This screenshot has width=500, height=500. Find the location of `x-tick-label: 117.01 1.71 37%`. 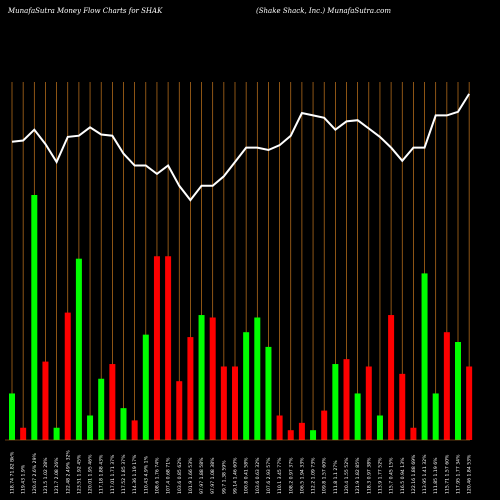

x-tick-label: 117.01 1.71 37% is located at coordinates (113, 474).